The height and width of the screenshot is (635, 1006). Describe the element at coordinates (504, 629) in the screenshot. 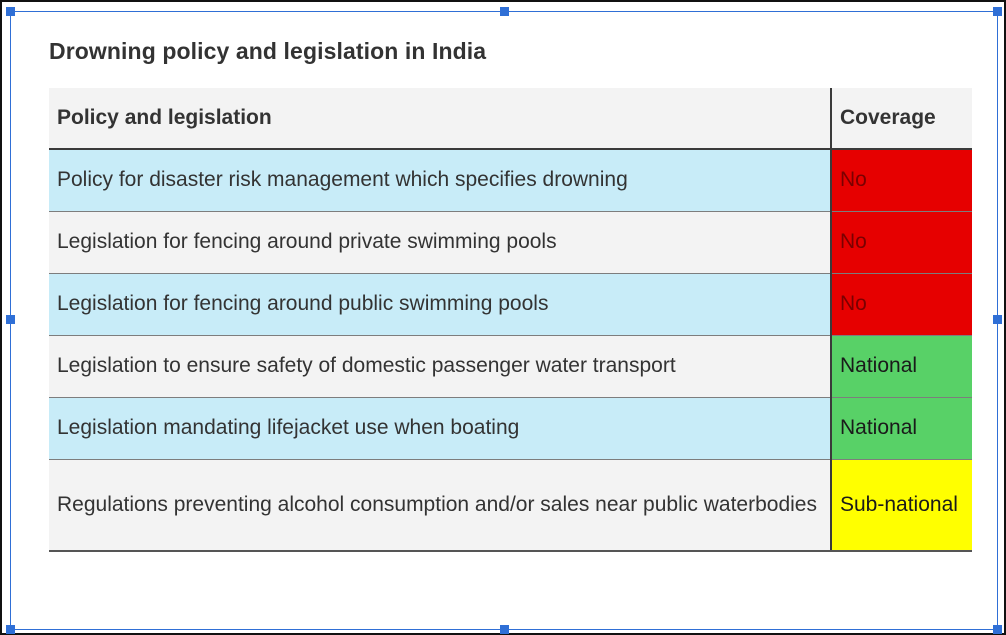

I see `resize-handle-bottom` at that location.